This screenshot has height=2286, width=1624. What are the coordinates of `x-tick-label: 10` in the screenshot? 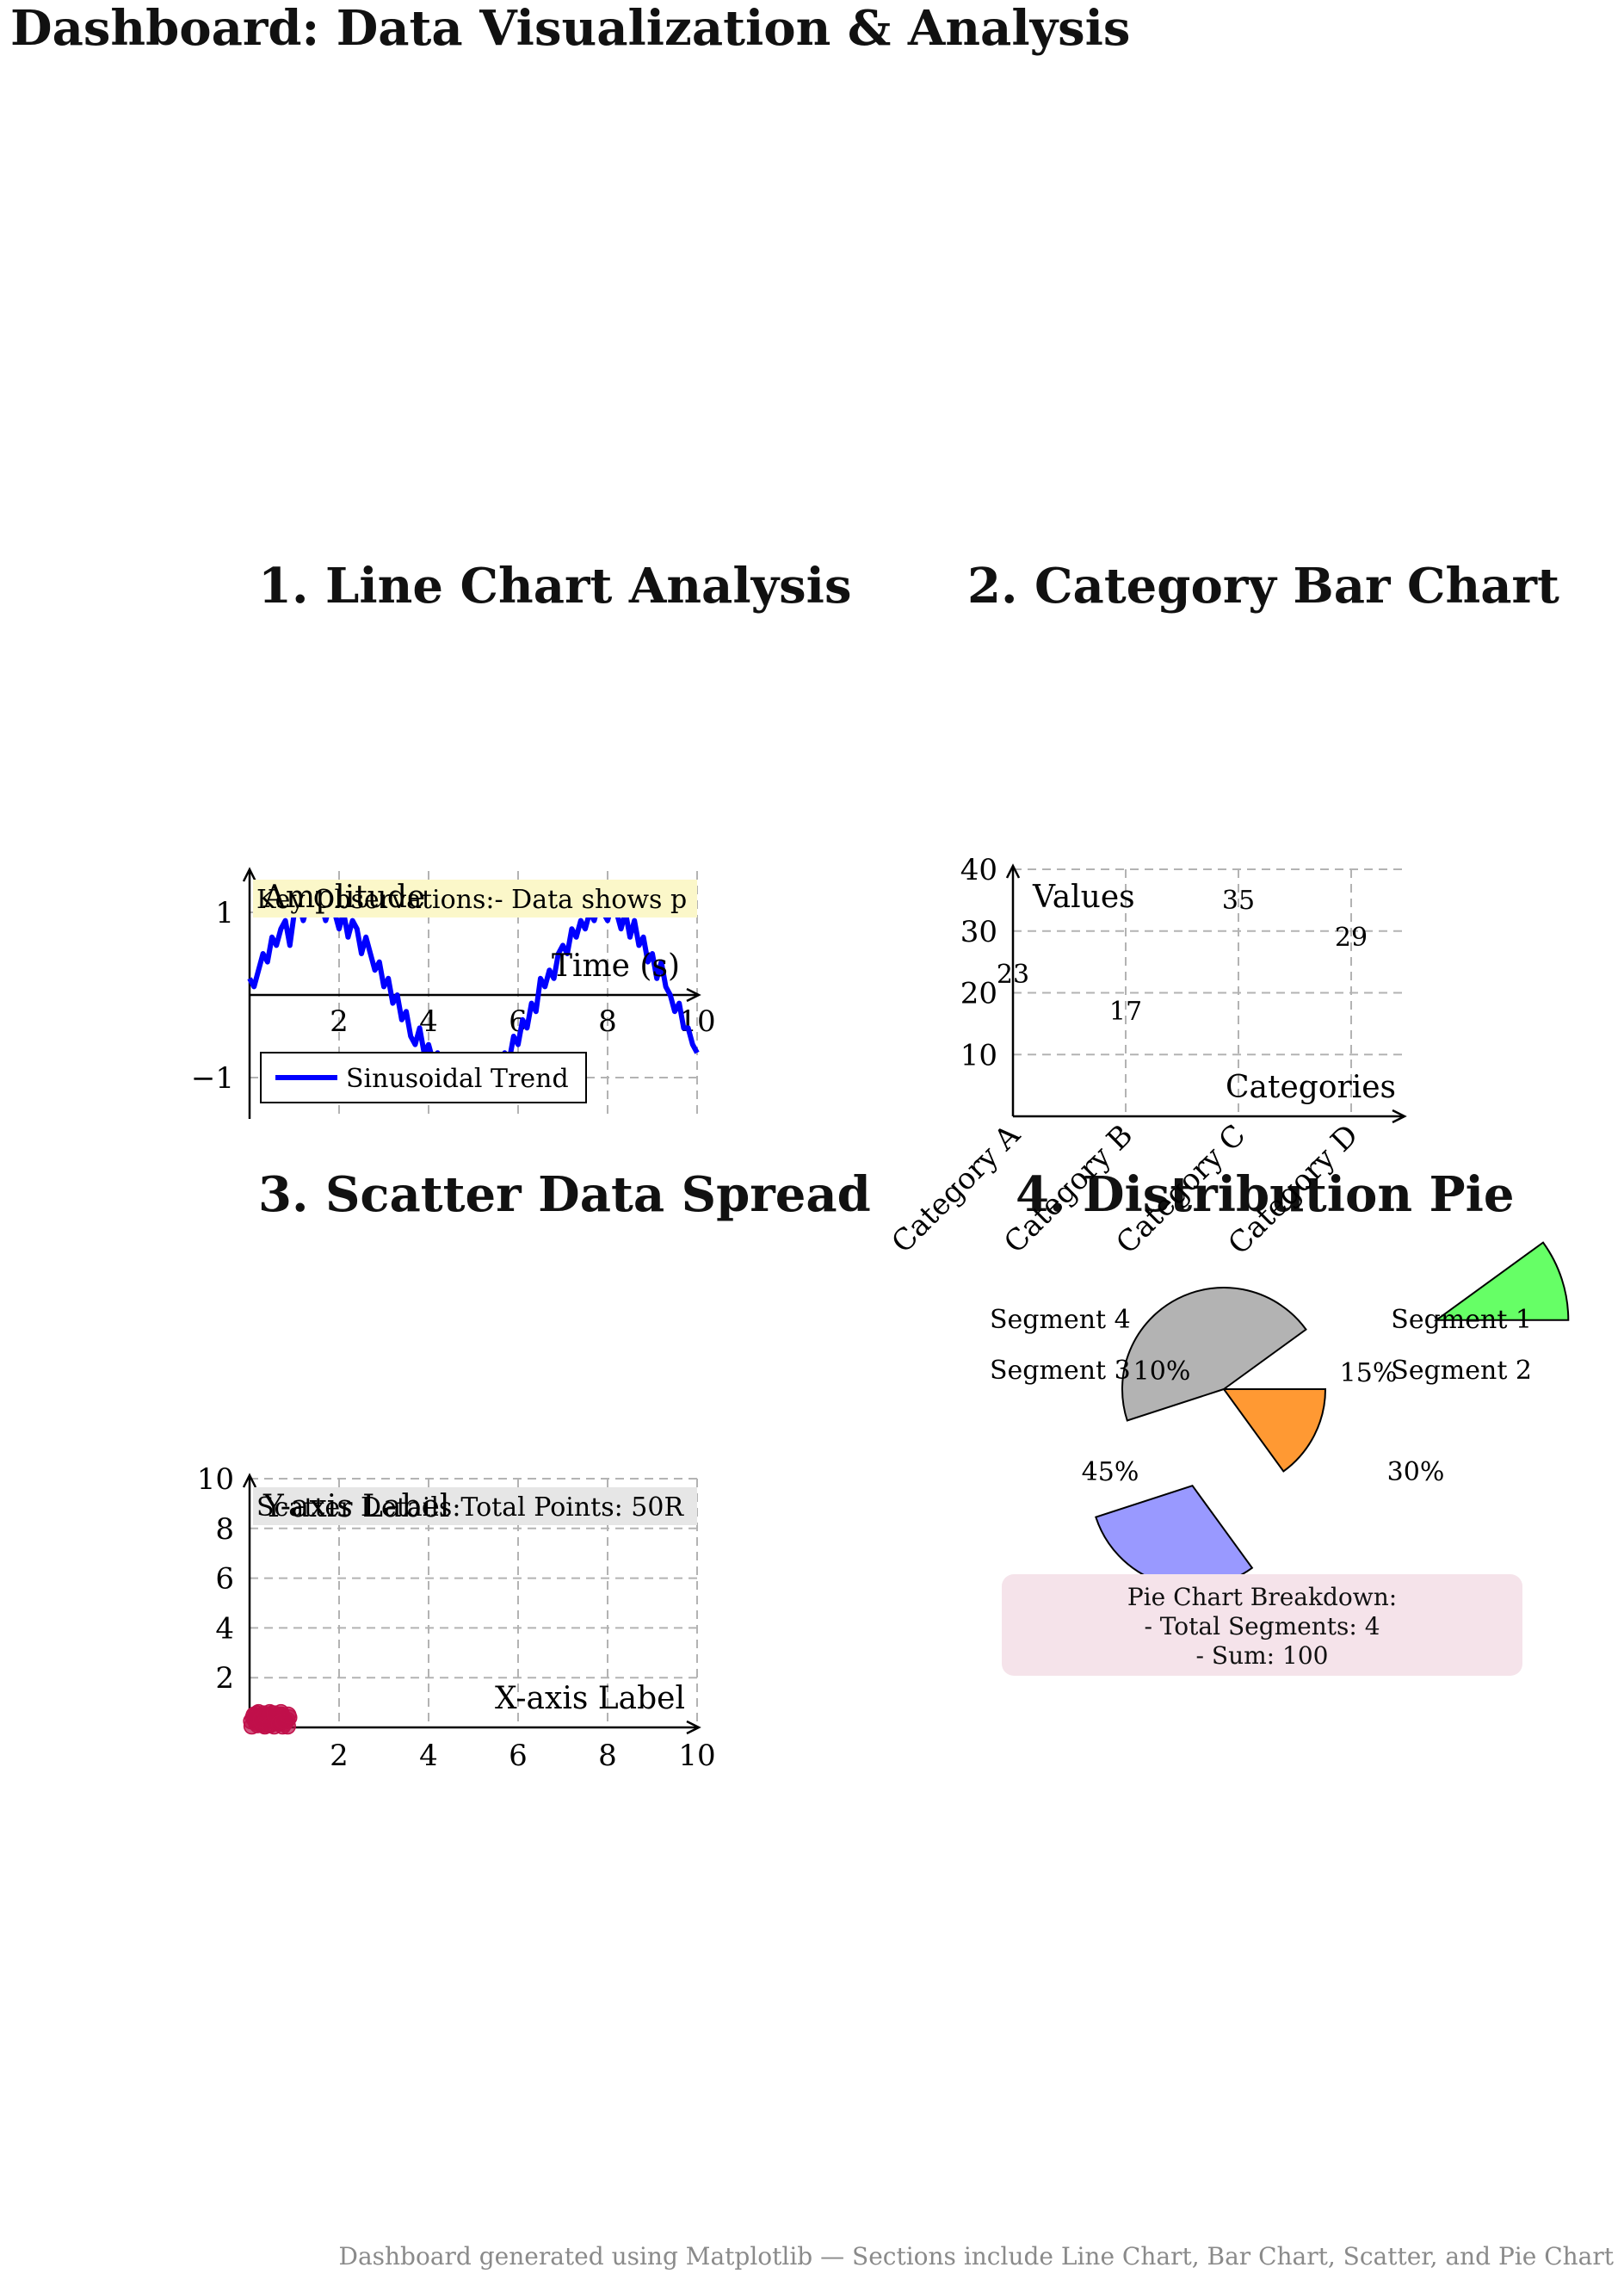 It's located at (696, 1756).